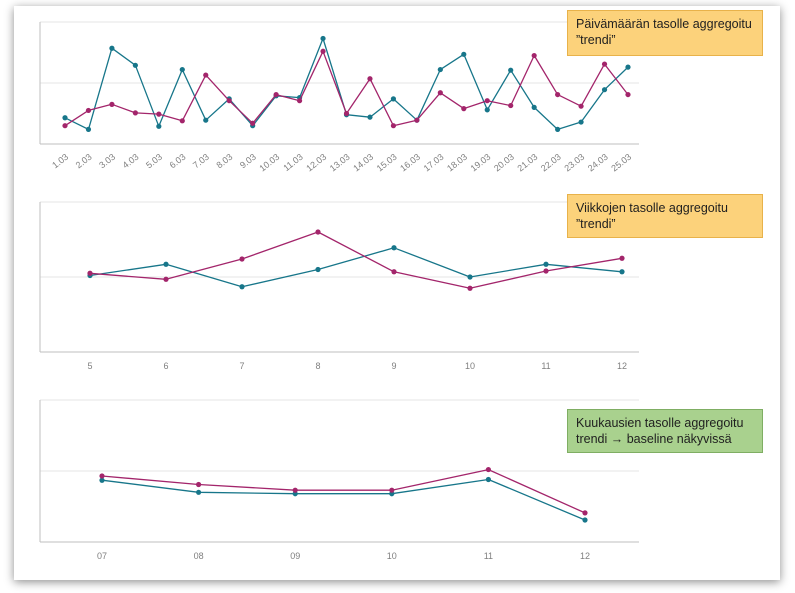 The height and width of the screenshot is (593, 795). Describe the element at coordinates (363, 163) in the screenshot. I see `x-tick-label: 14.03` at that location.